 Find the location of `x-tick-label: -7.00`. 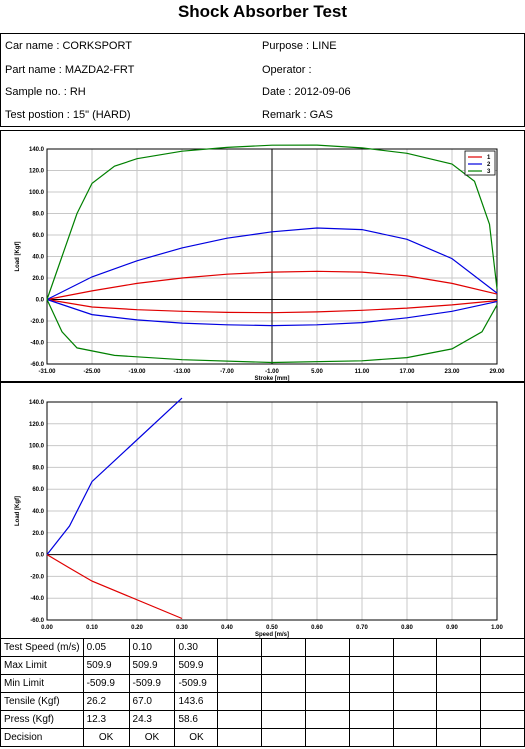

x-tick-label: -7.00 is located at coordinates (227, 372).